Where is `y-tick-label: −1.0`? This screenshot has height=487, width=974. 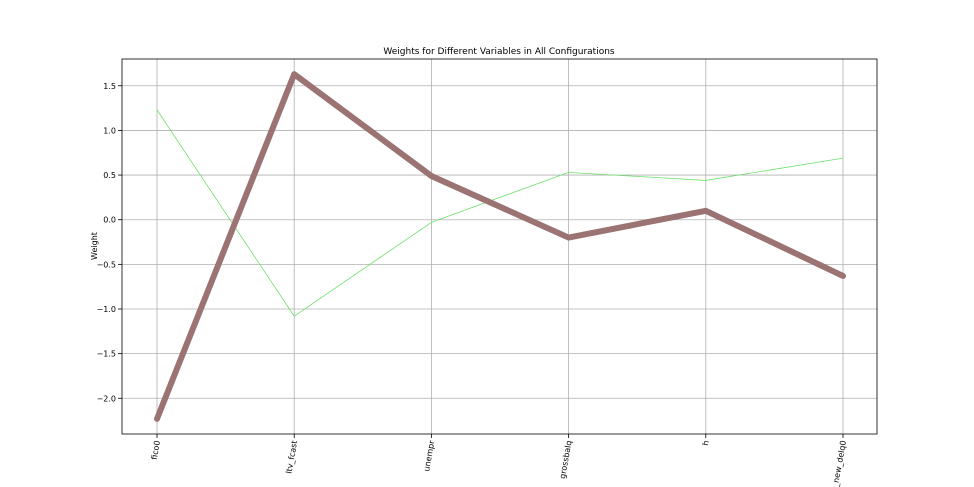 y-tick-label: −1.0 is located at coordinates (106, 309).